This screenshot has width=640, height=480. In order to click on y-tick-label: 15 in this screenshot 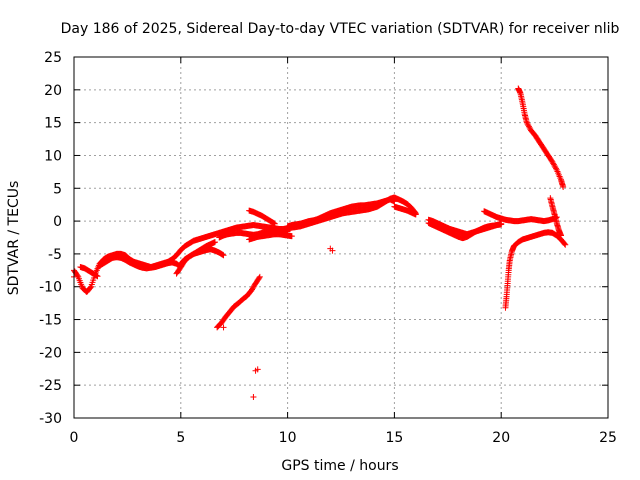, I will do `click(53, 124)`.